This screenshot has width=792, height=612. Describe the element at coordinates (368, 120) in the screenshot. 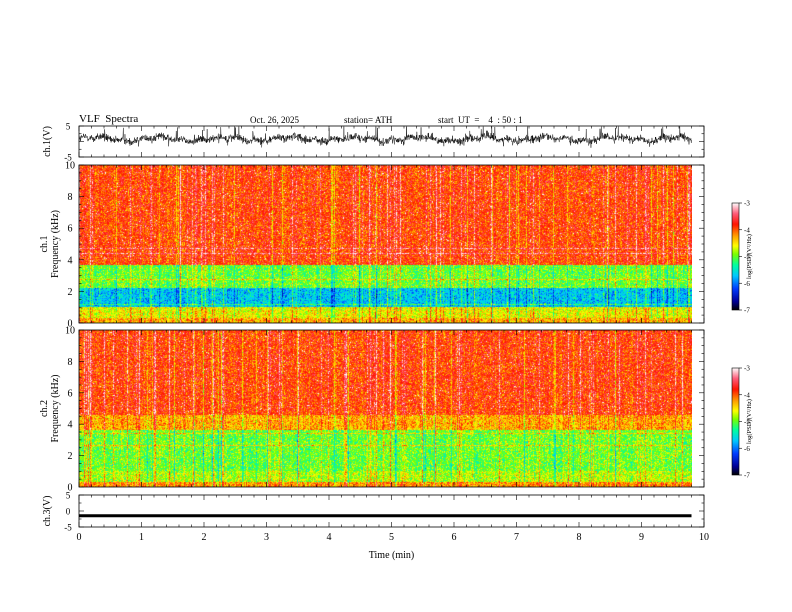

I see `station-label: station= ATH` at that location.